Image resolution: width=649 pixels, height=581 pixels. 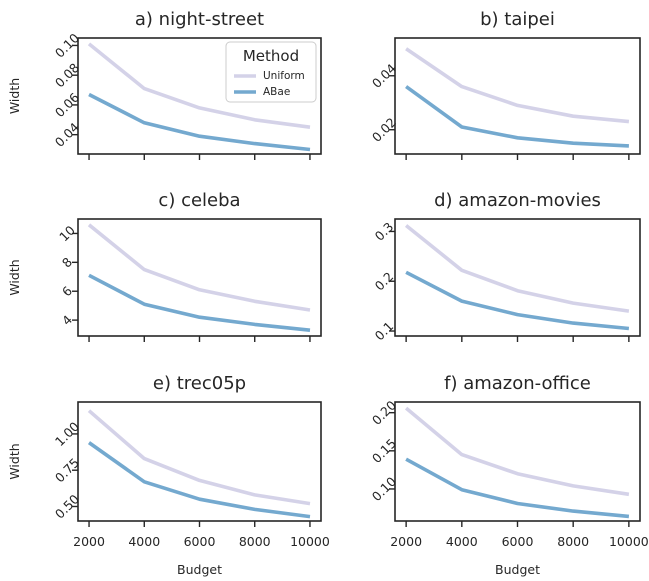 What do you see at coordinates (384, 331) in the screenshot?
I see `s4-ytick-label: 0.1` at bounding box center [384, 331].